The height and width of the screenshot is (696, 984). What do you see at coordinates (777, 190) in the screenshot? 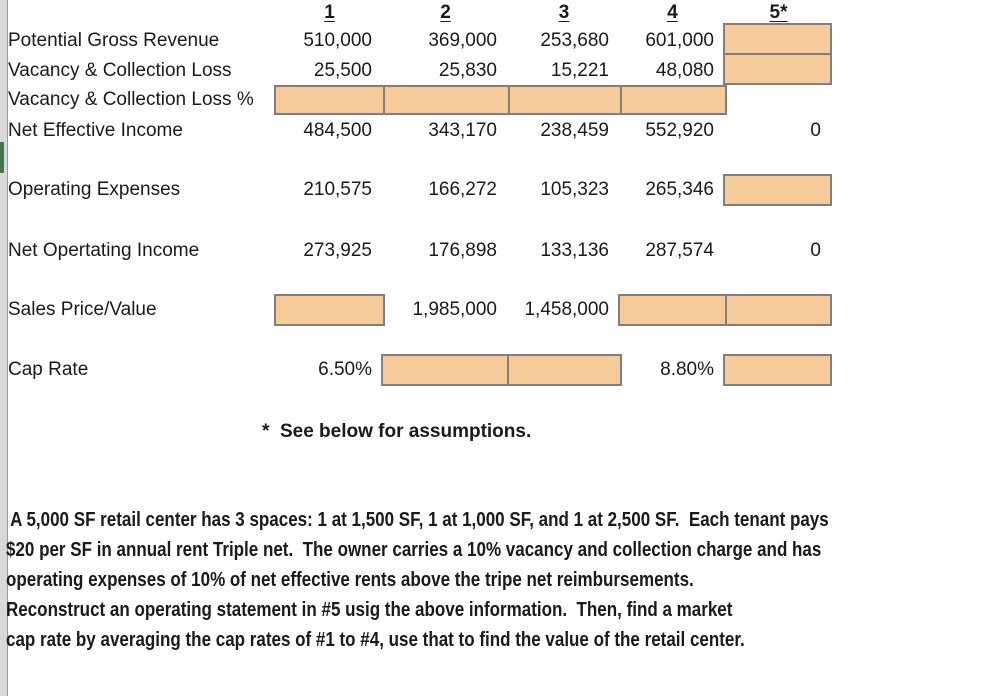
I see `input-cell-opex-col5` at bounding box center [777, 190].